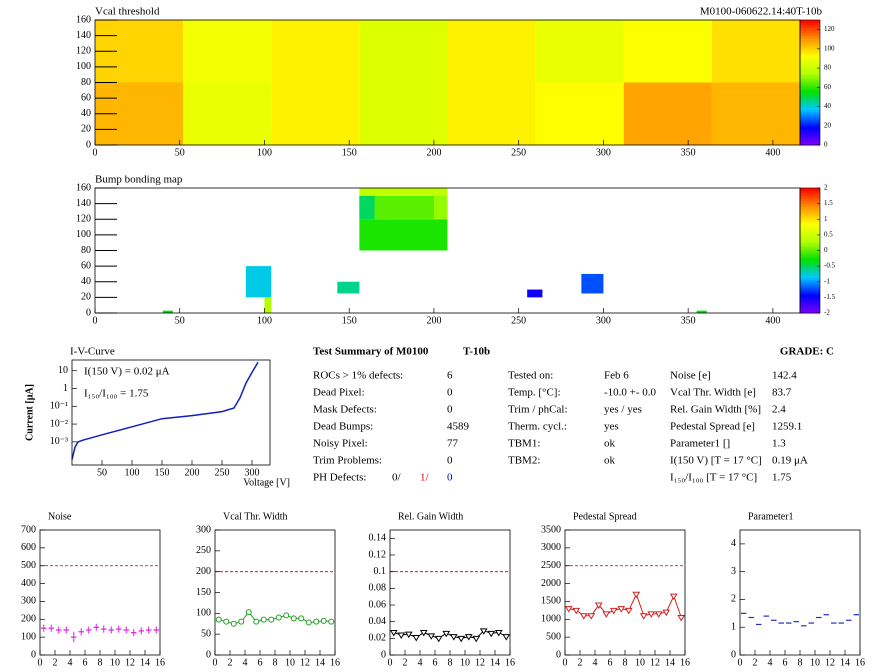  I want to click on summary-label: Temp. [°C]:, so click(534, 393).